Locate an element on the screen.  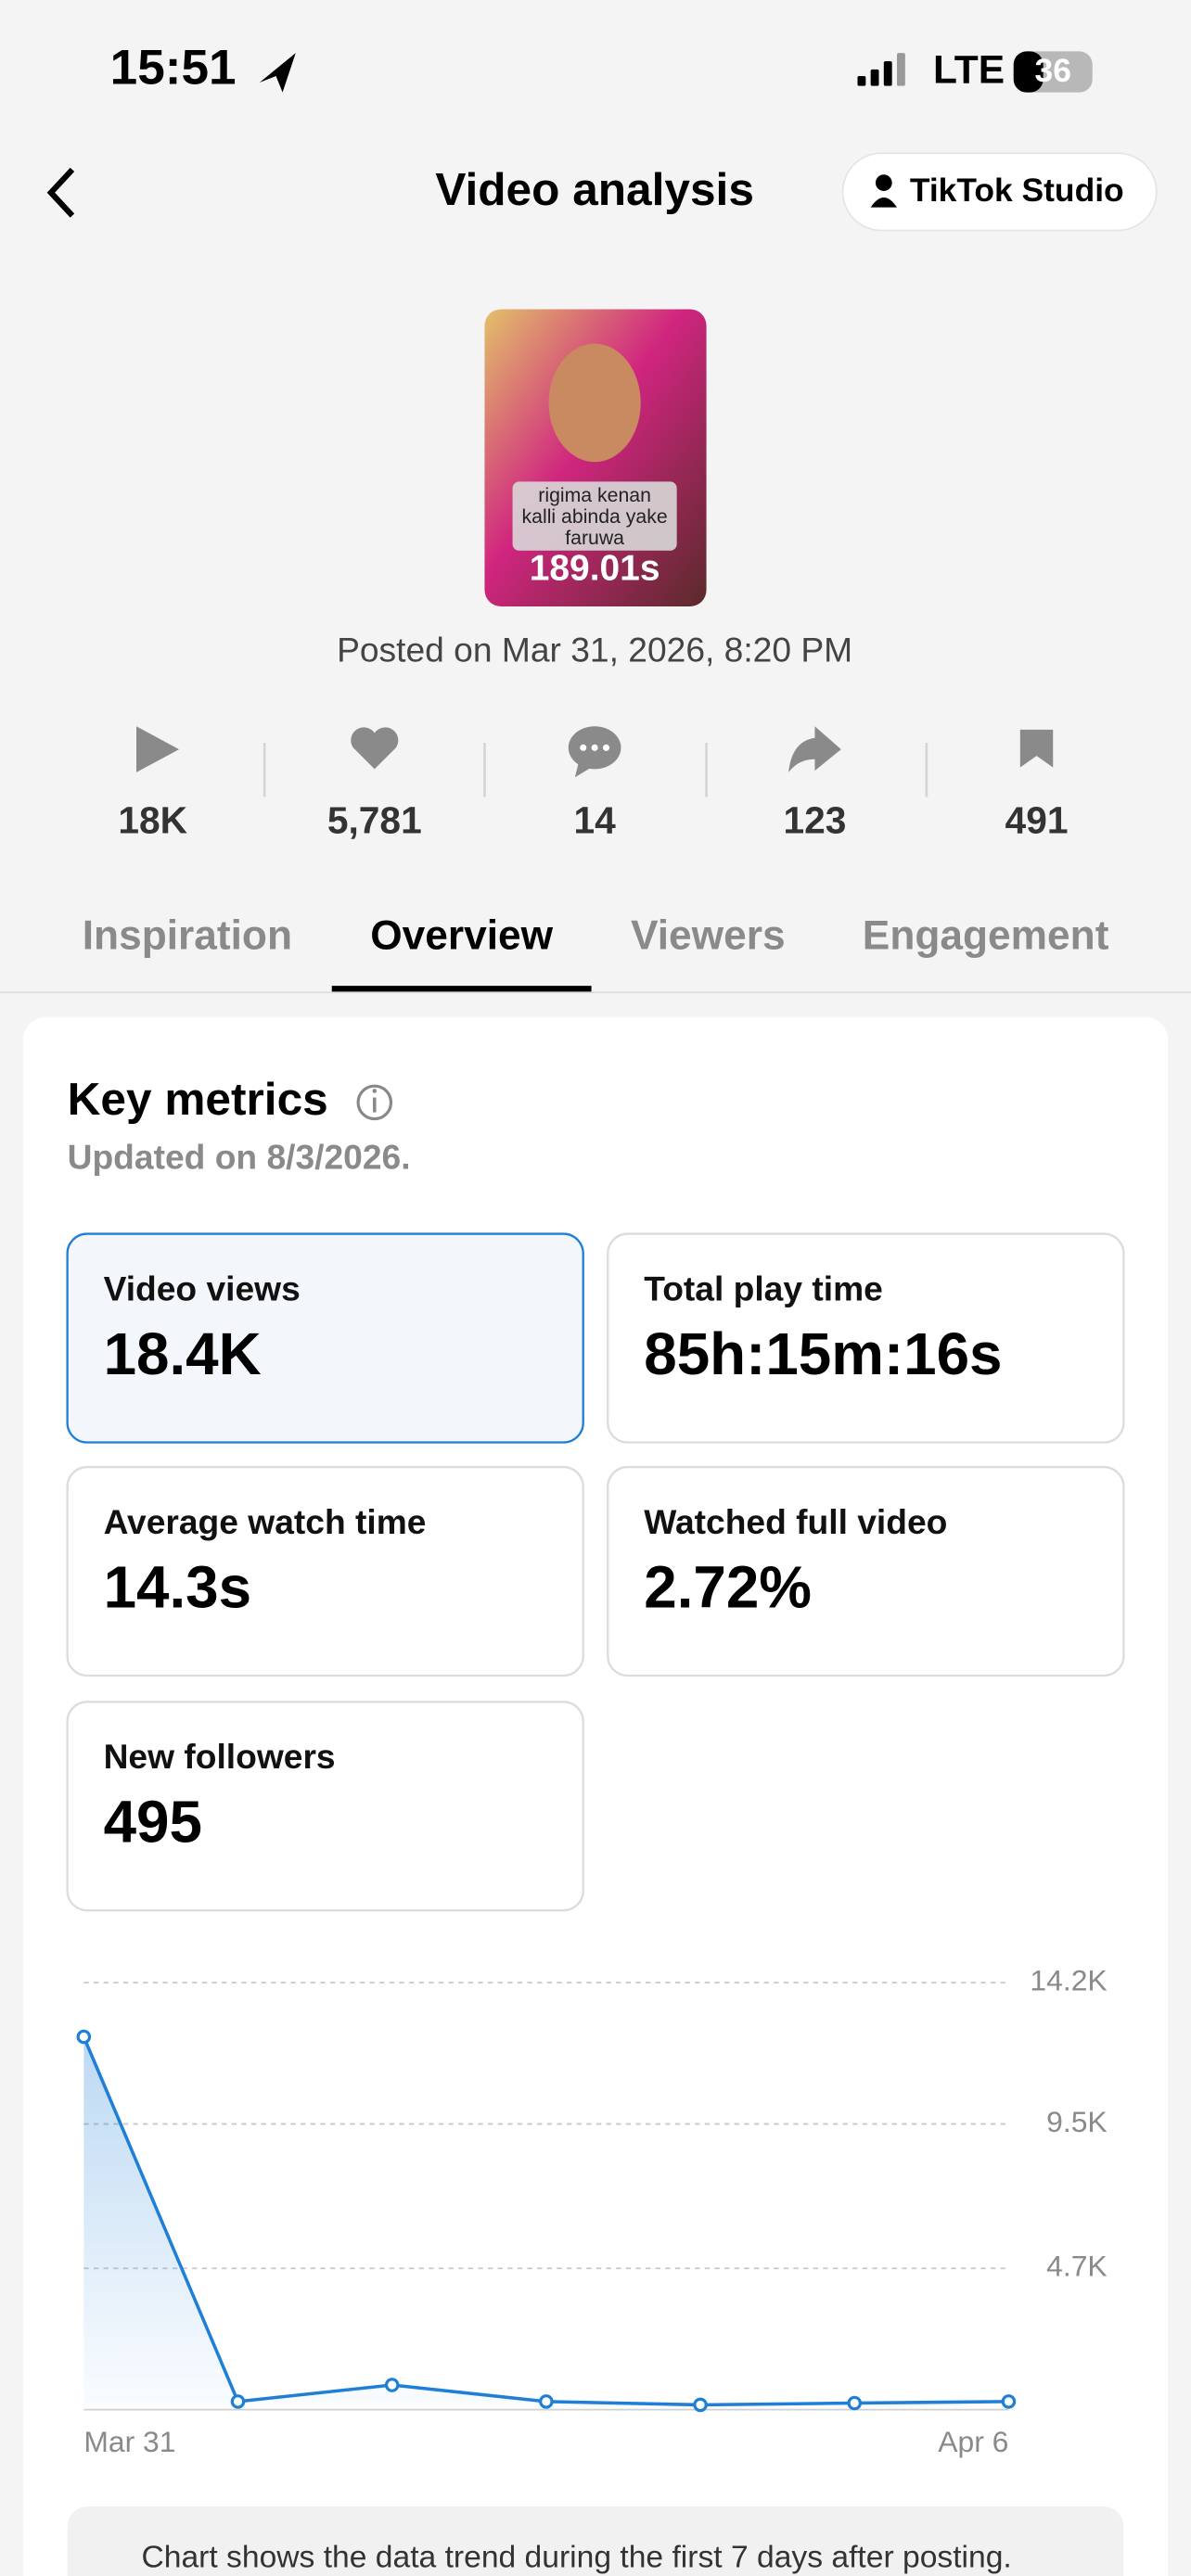
note-box is located at coordinates (595, 2541).